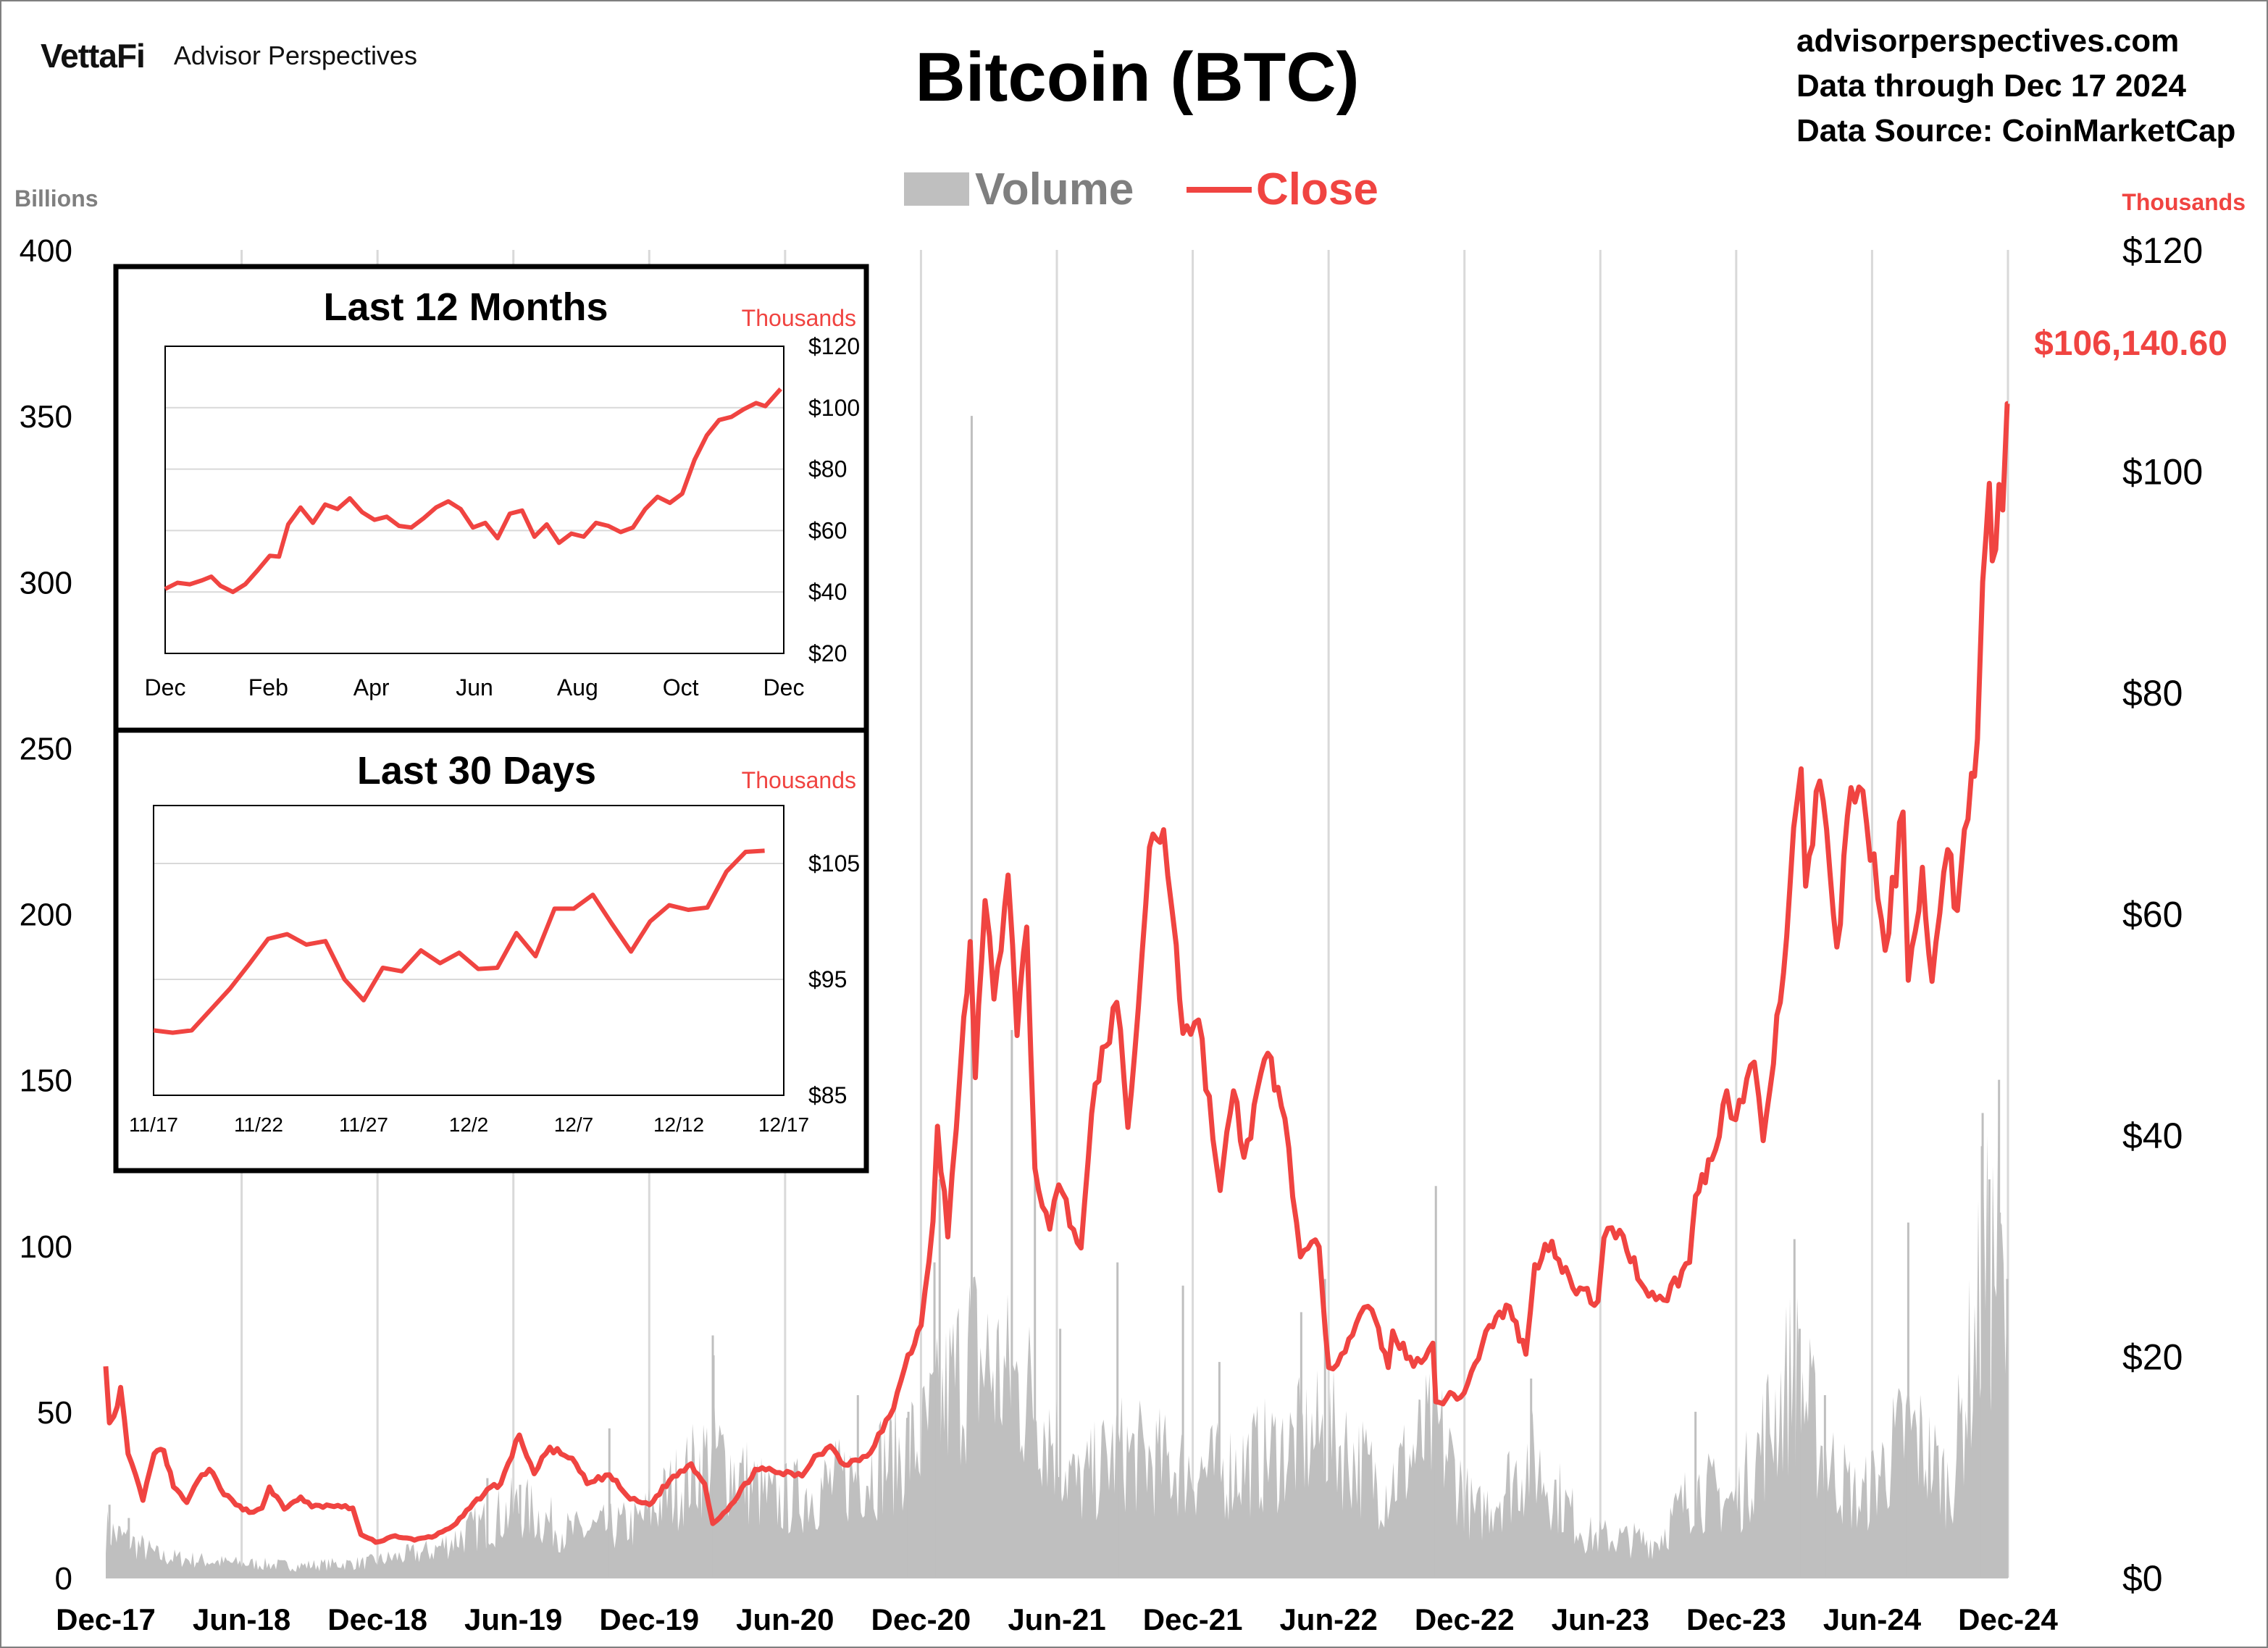  Describe the element at coordinates (372, 687) in the screenshot. I see `inset-x-tick-label: Apr` at that location.